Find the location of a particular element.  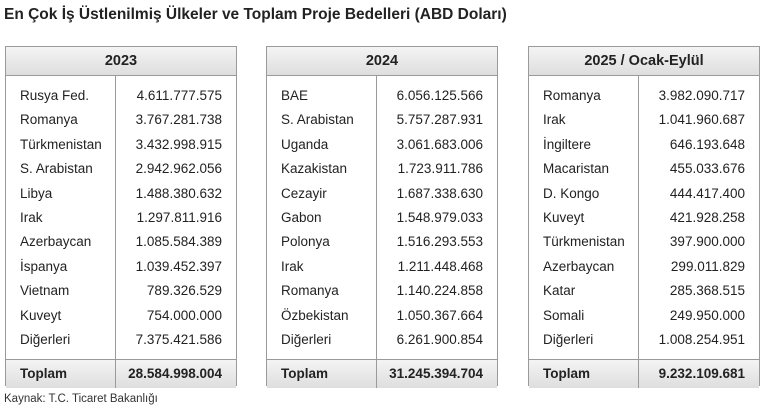

country-cell: Uganda is located at coordinates (305, 144).